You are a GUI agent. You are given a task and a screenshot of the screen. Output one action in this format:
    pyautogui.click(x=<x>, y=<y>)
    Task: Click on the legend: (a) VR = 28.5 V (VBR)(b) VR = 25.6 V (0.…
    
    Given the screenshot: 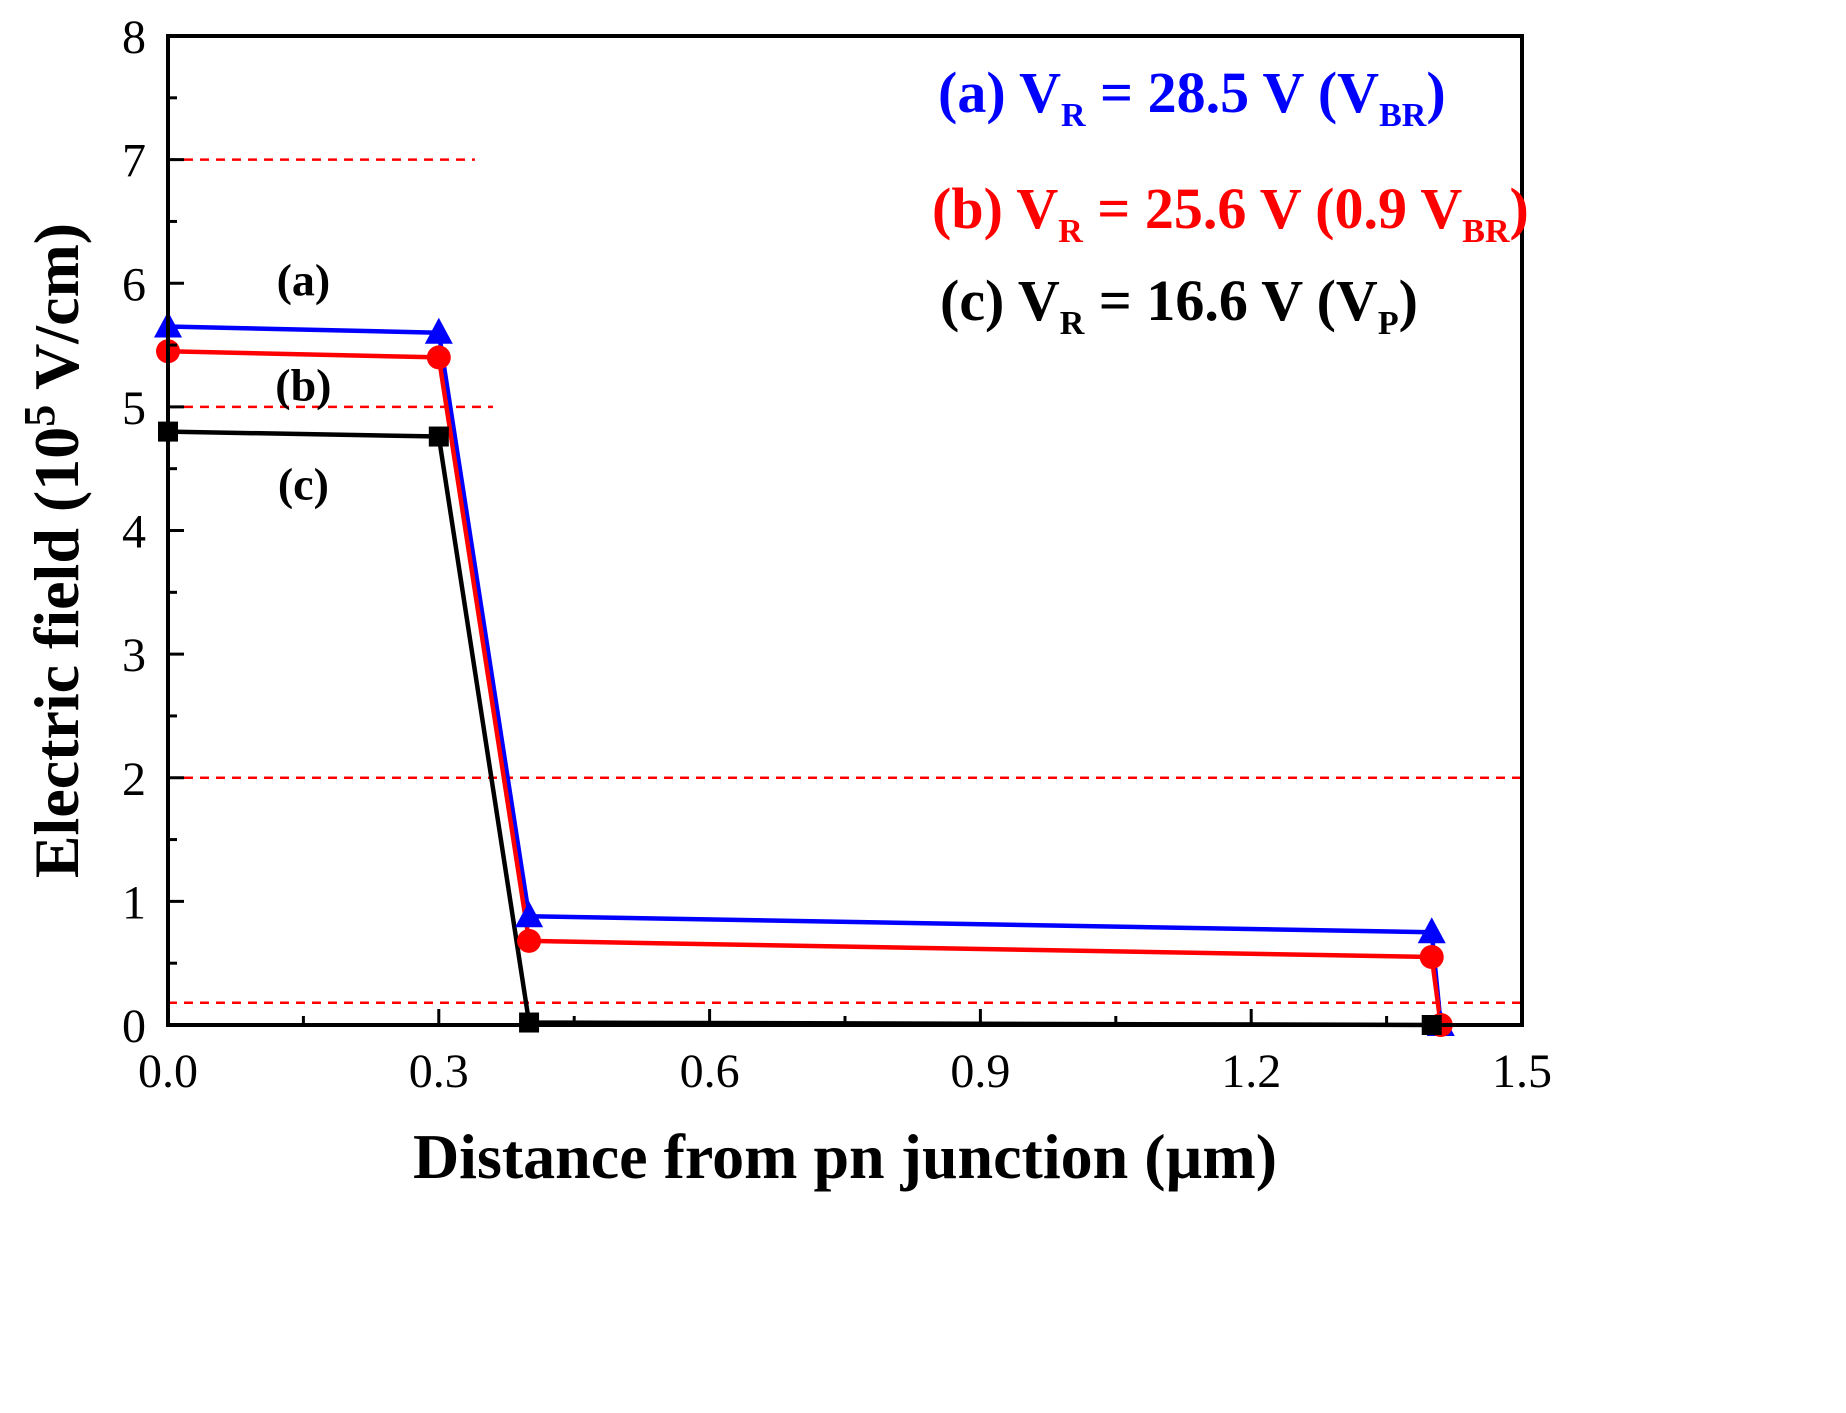 What is the action you would take?
    pyautogui.click(x=1230, y=201)
    